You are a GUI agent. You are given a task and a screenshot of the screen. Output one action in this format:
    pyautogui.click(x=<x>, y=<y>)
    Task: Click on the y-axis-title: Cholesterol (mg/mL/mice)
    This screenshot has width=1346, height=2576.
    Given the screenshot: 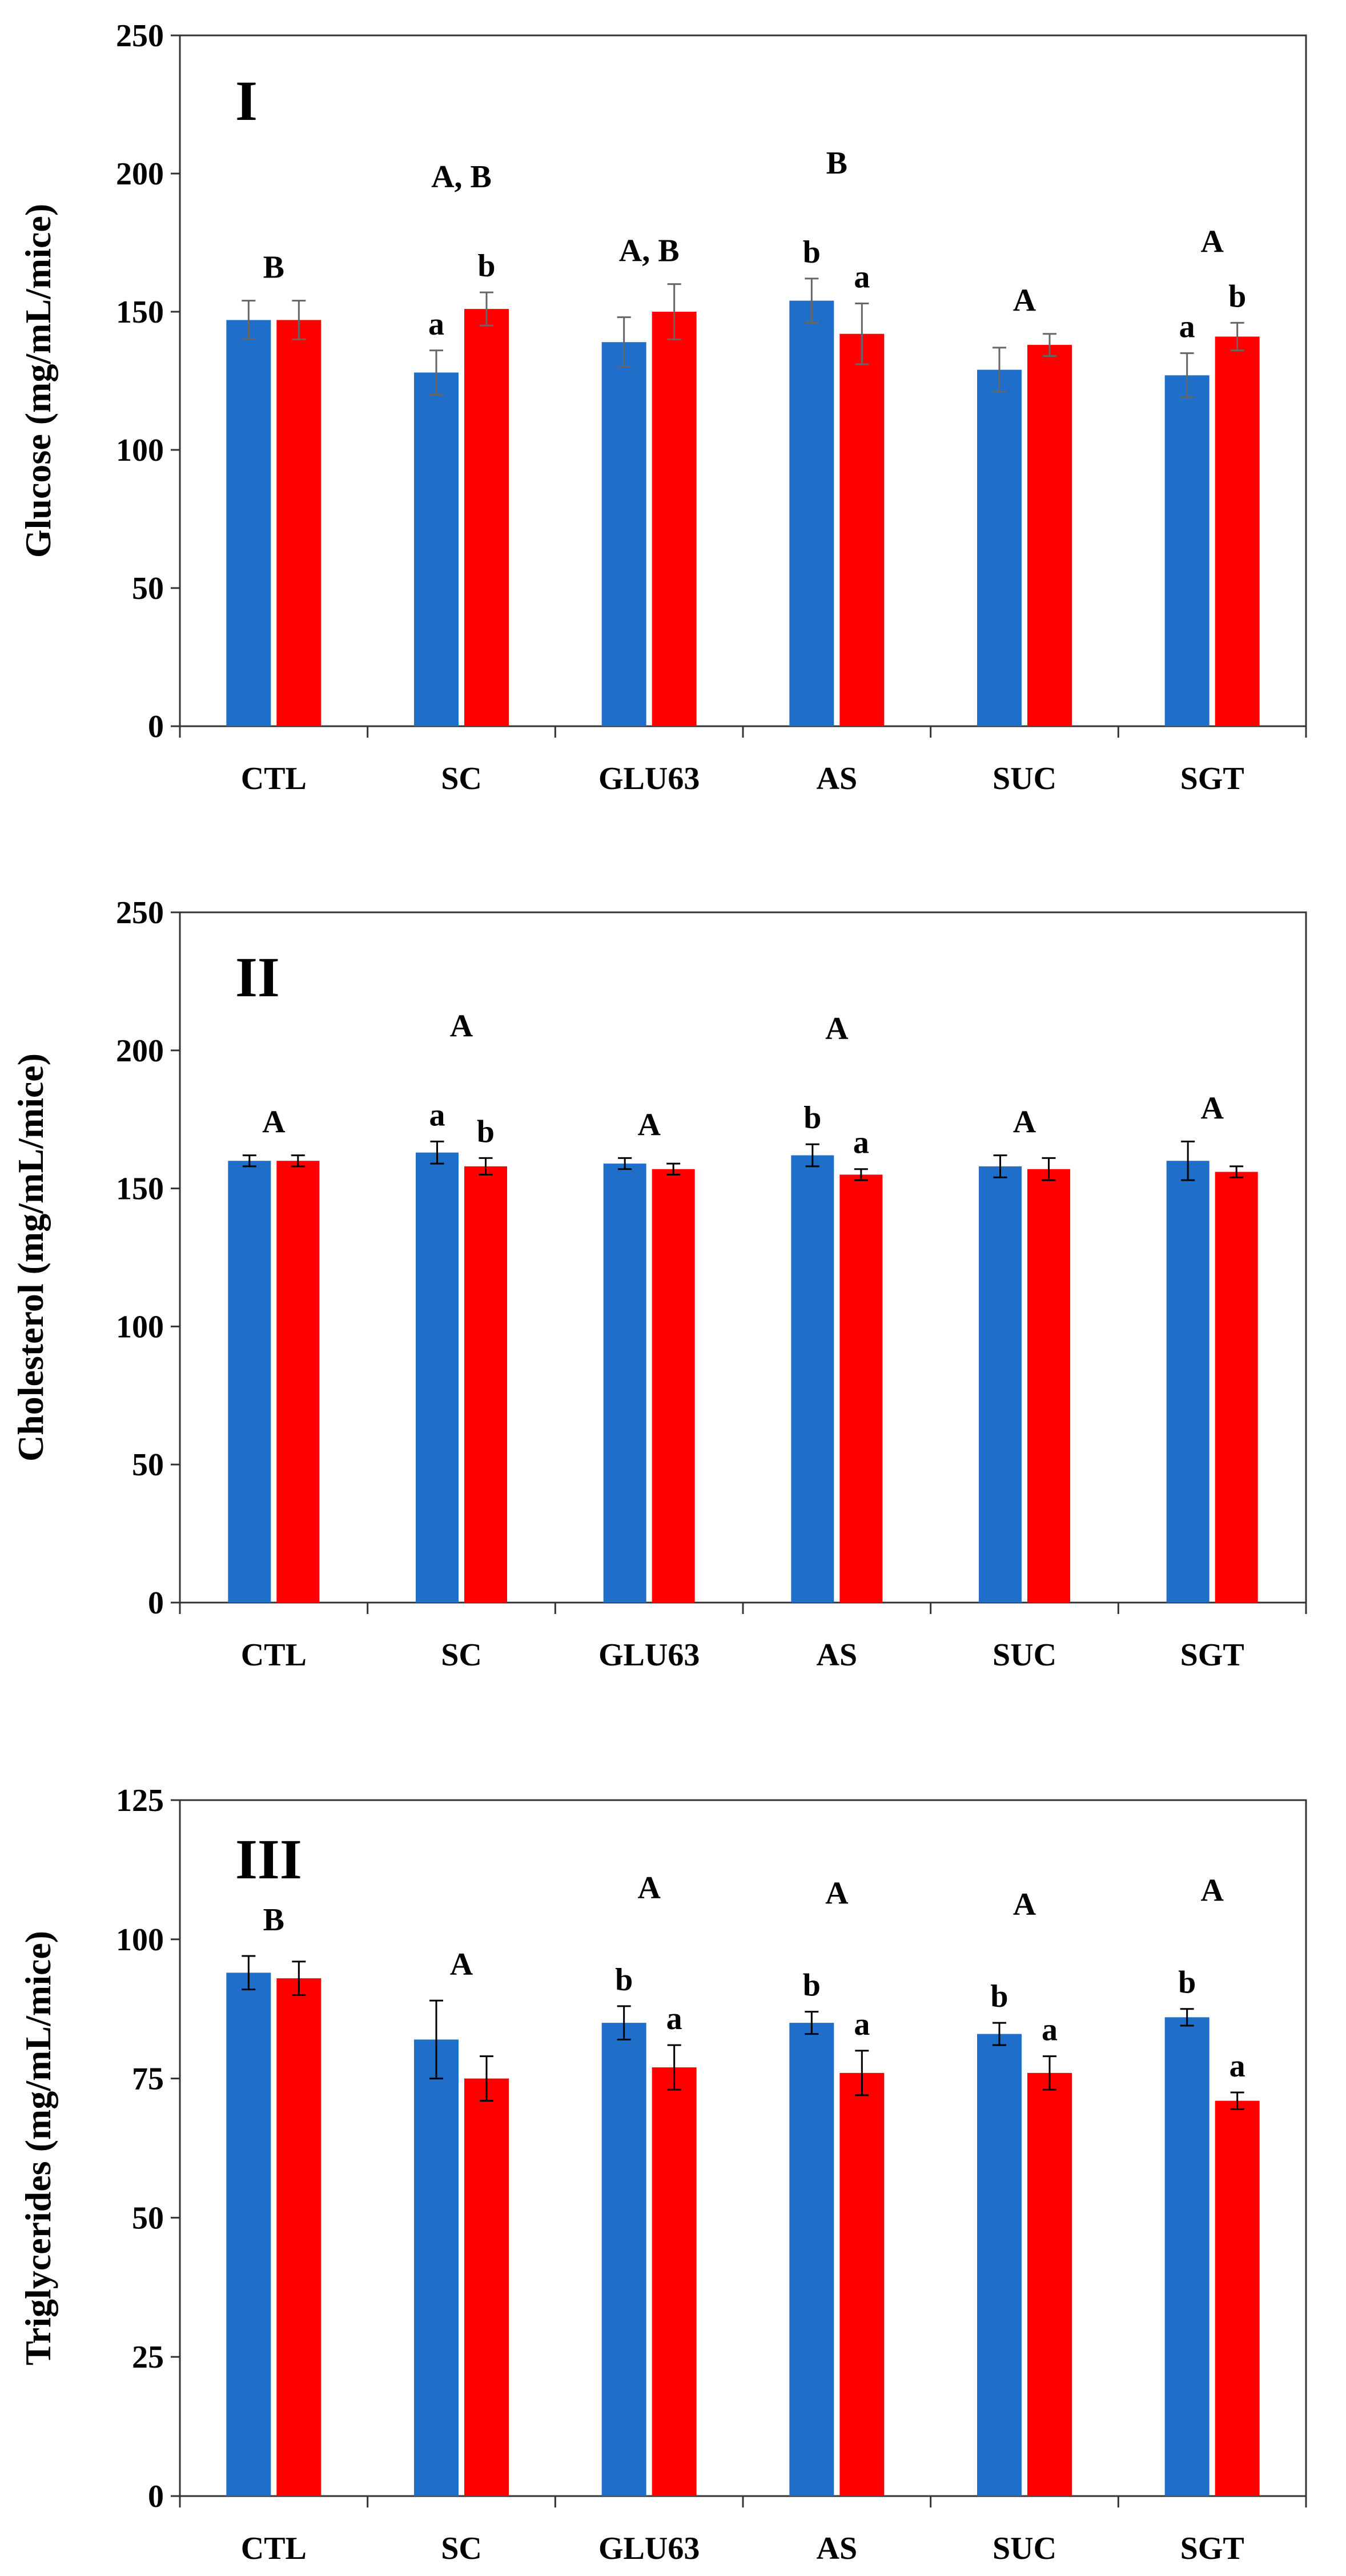 What is the action you would take?
    pyautogui.click(x=30, y=1257)
    